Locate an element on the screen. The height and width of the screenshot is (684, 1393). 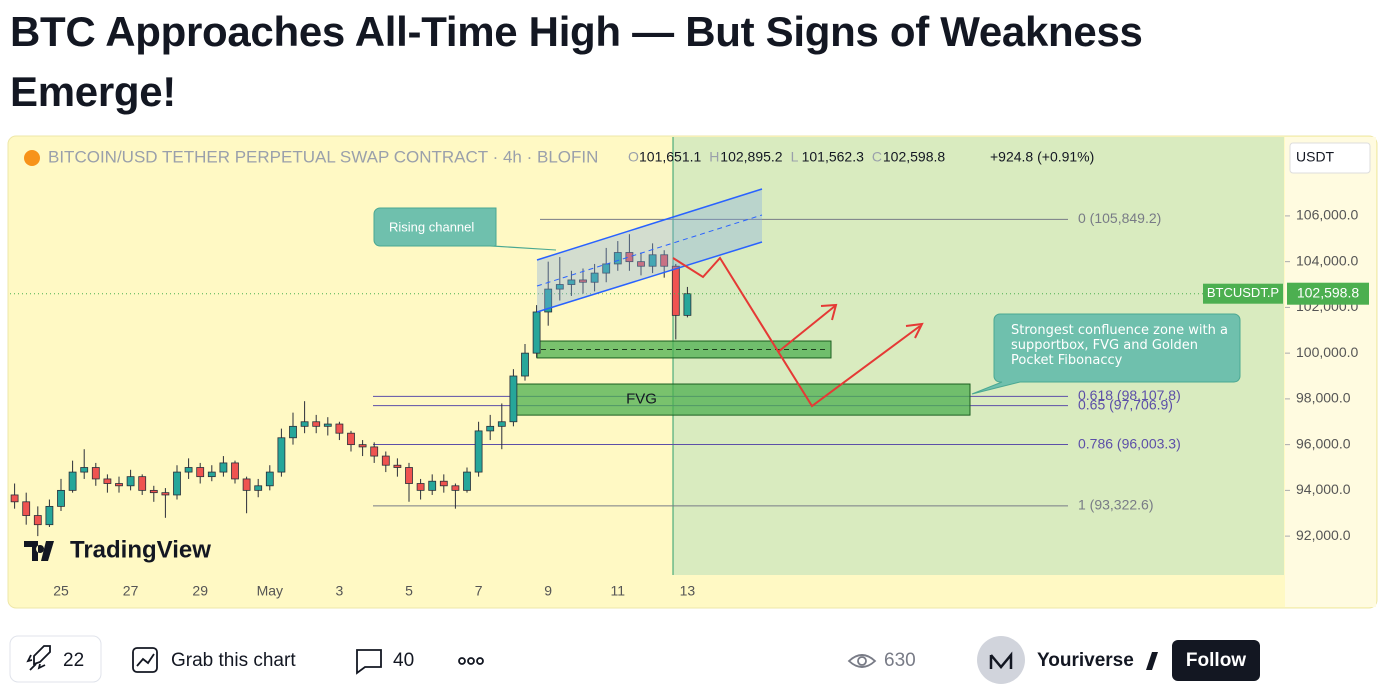
y-tick-label: 96,000.0 is located at coordinates (1323, 443).